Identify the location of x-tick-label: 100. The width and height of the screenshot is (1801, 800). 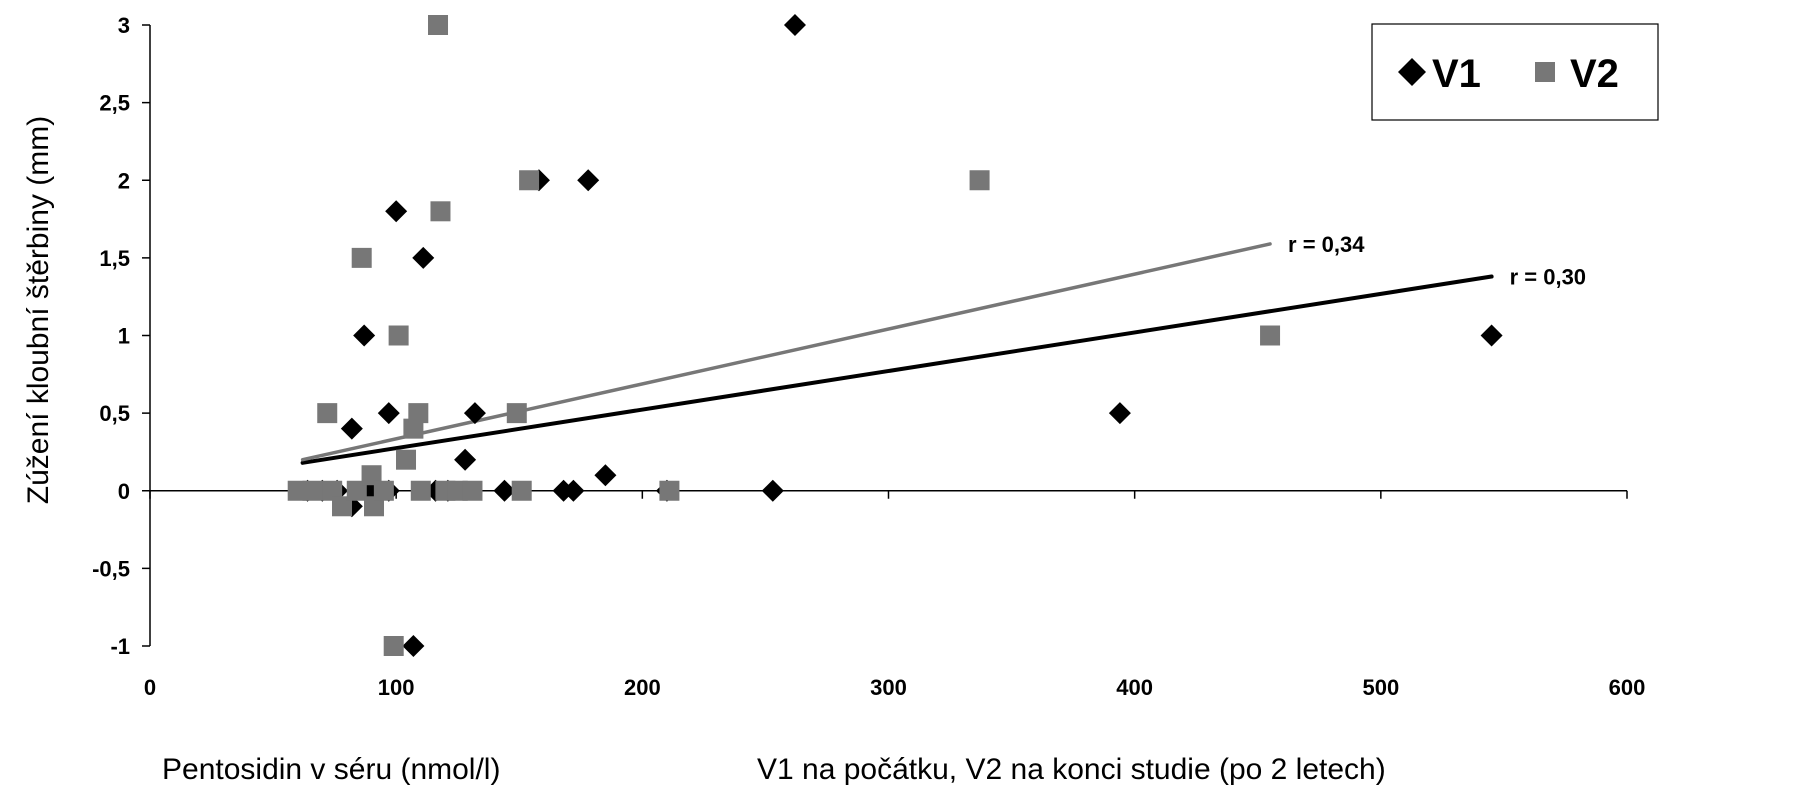
(396, 687).